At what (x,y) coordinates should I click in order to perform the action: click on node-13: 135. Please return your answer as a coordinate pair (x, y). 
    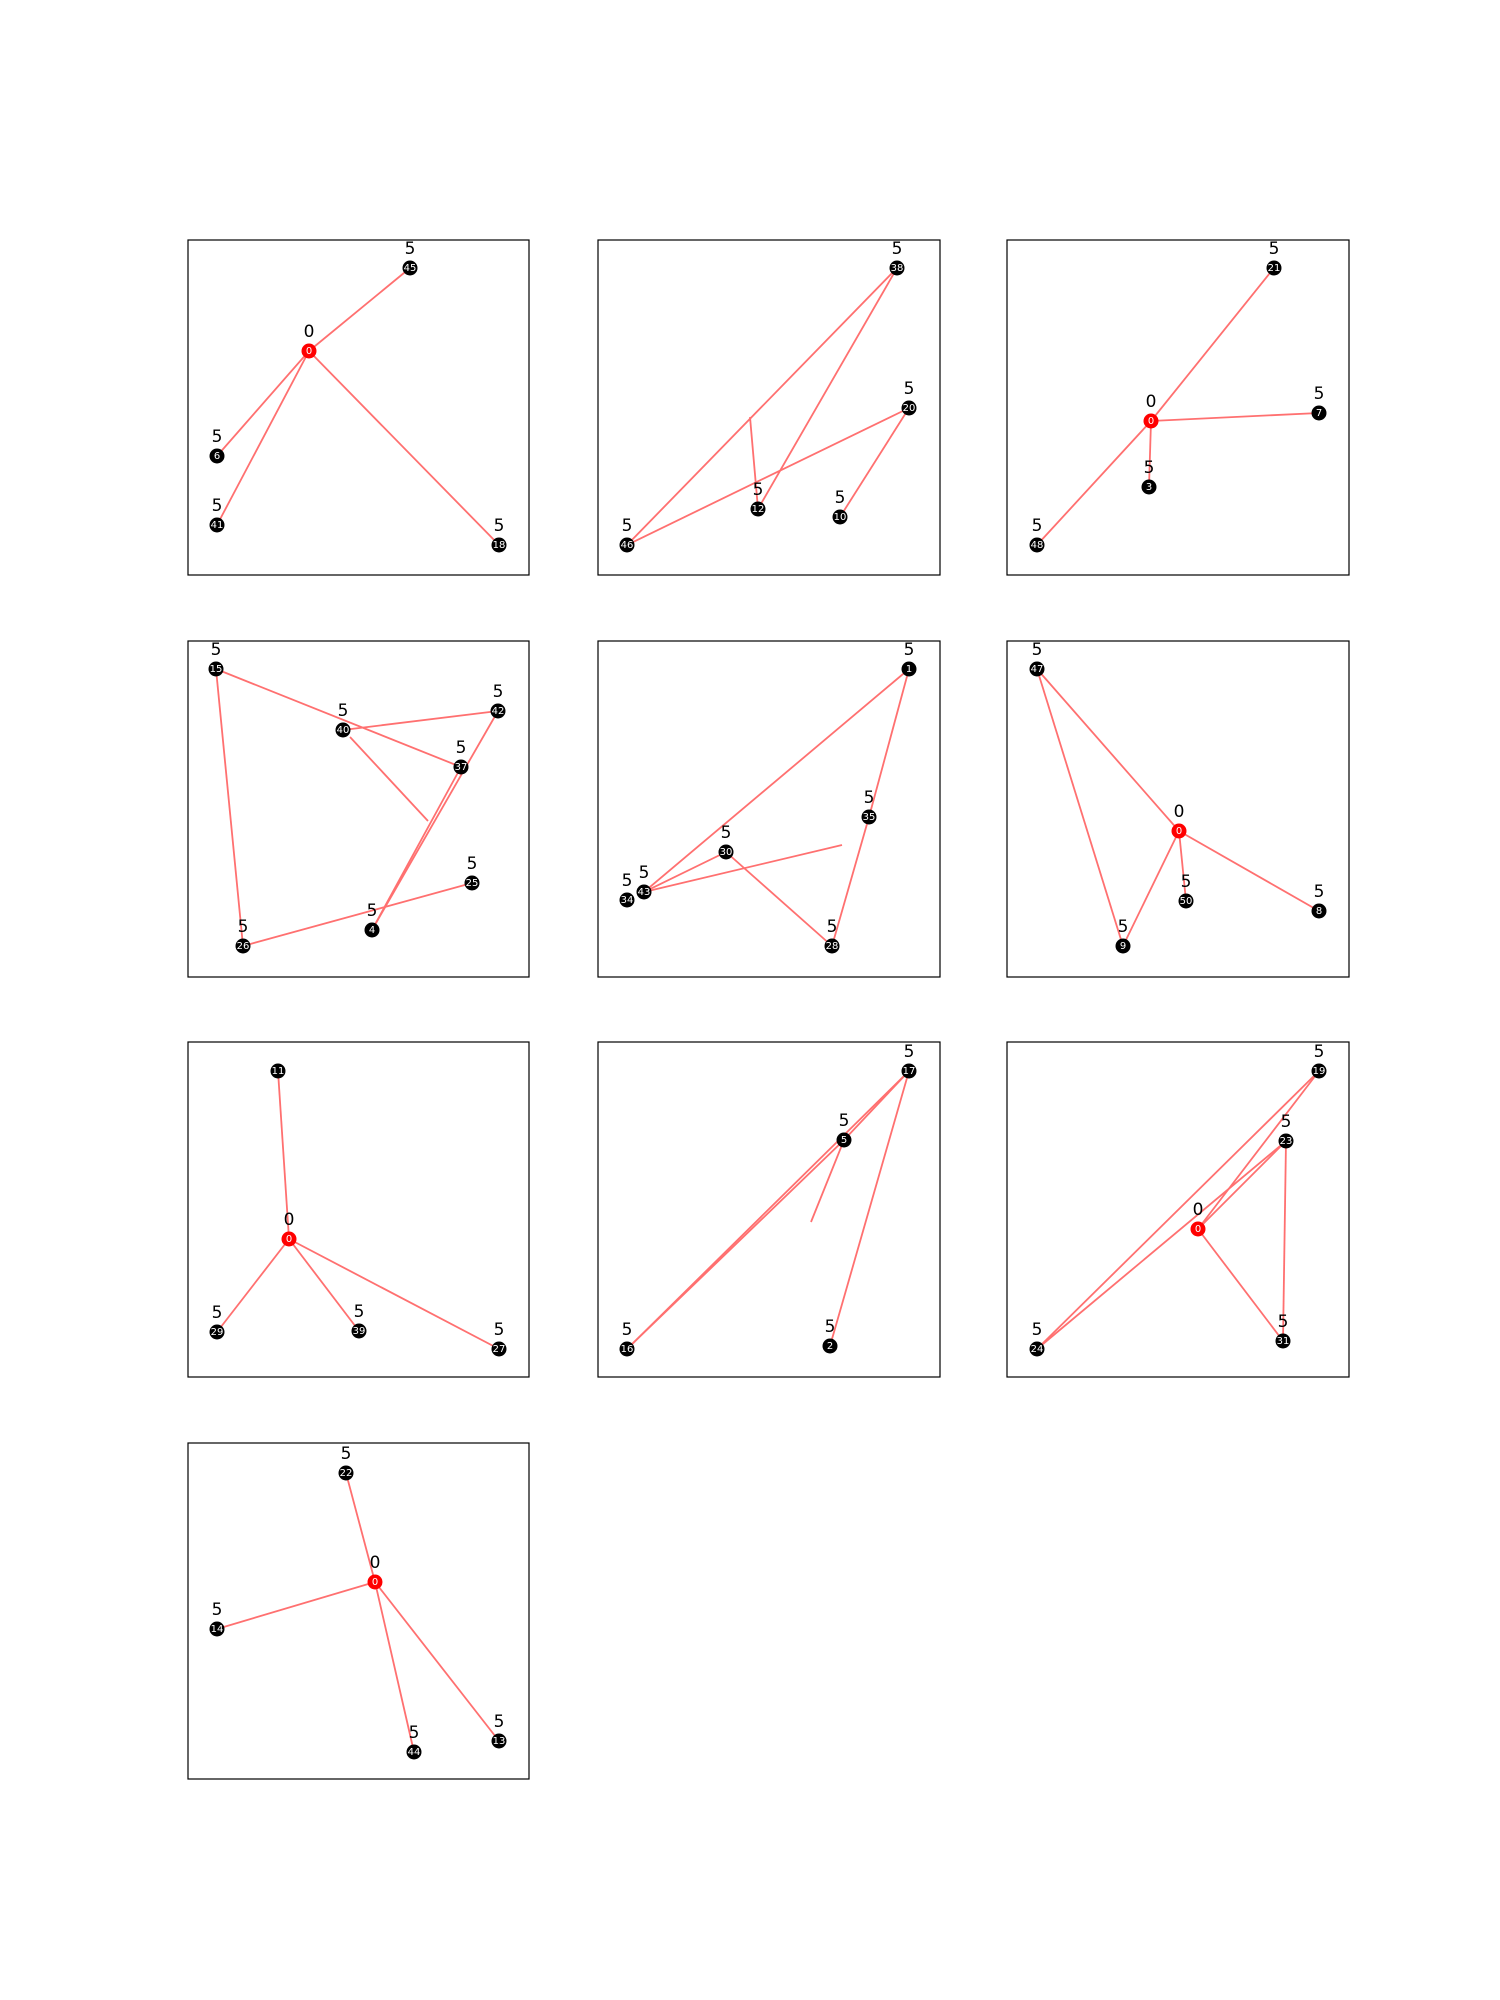
    Looking at the image, I should click on (499, 1730).